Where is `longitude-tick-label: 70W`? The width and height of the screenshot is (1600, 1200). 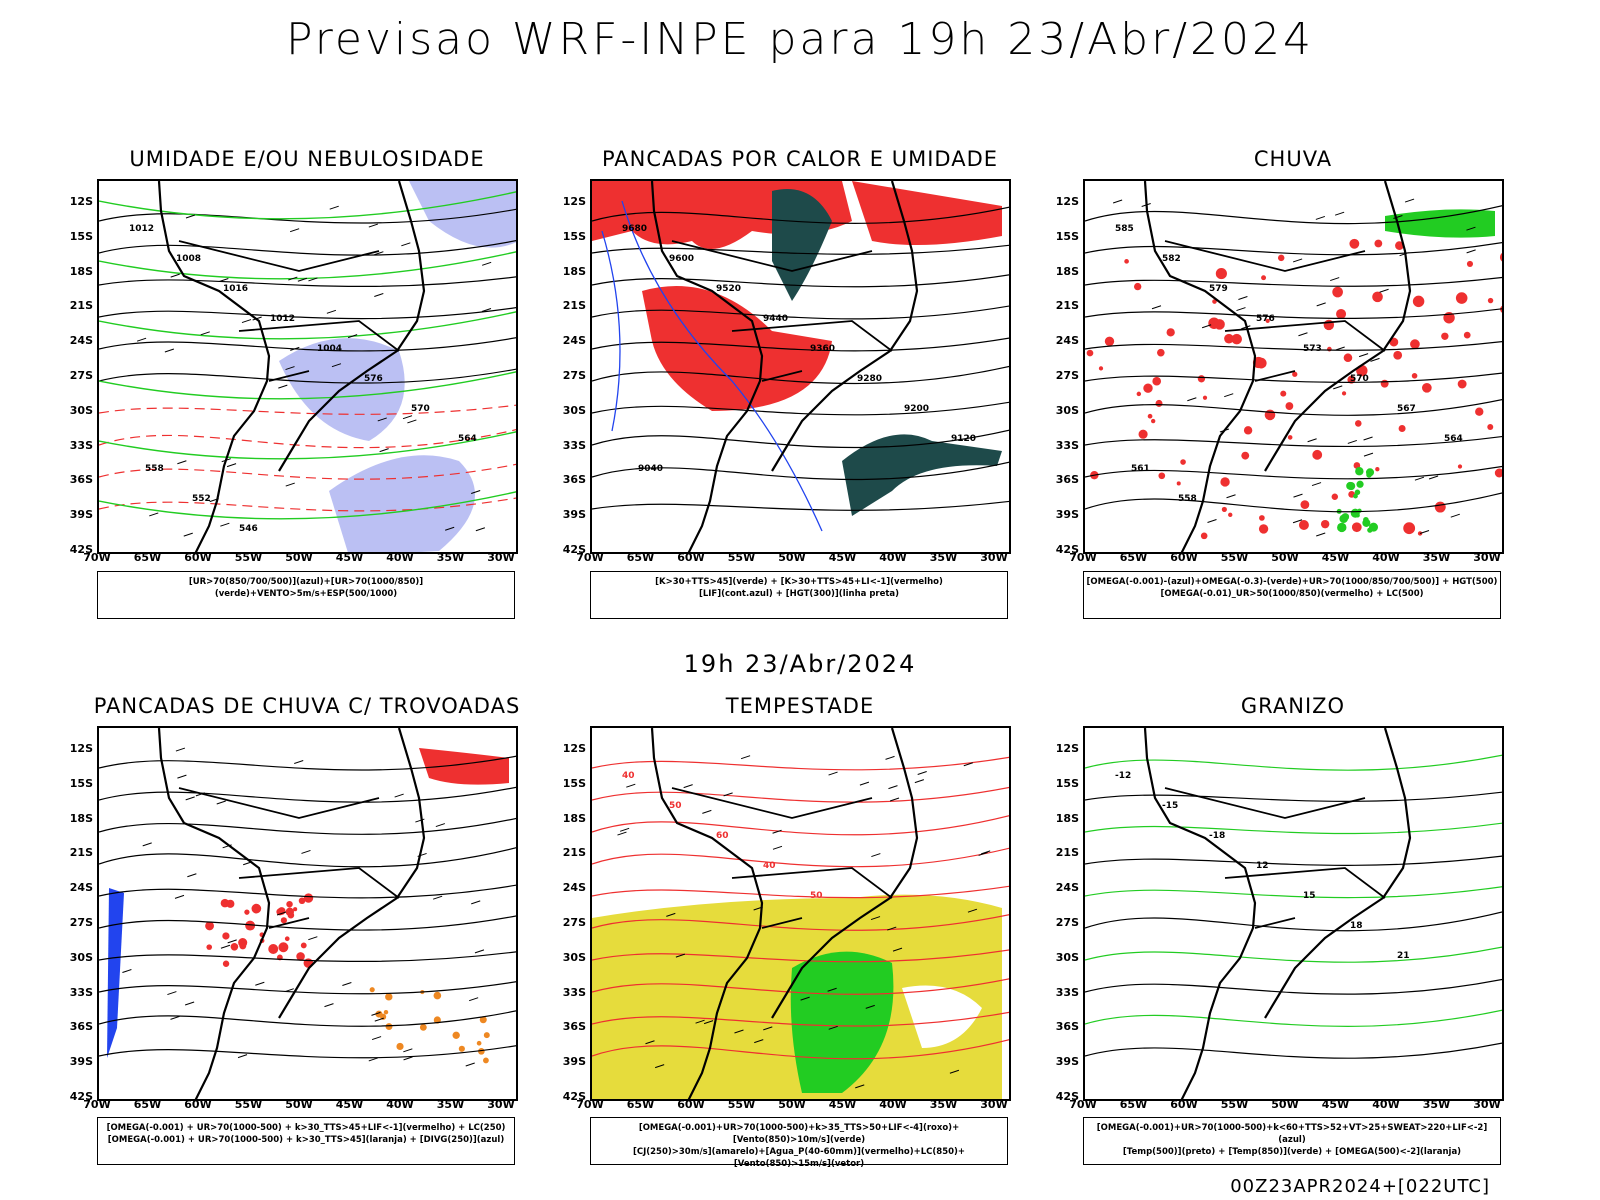
longitude-tick-label: 70W is located at coordinates (590, 1104).